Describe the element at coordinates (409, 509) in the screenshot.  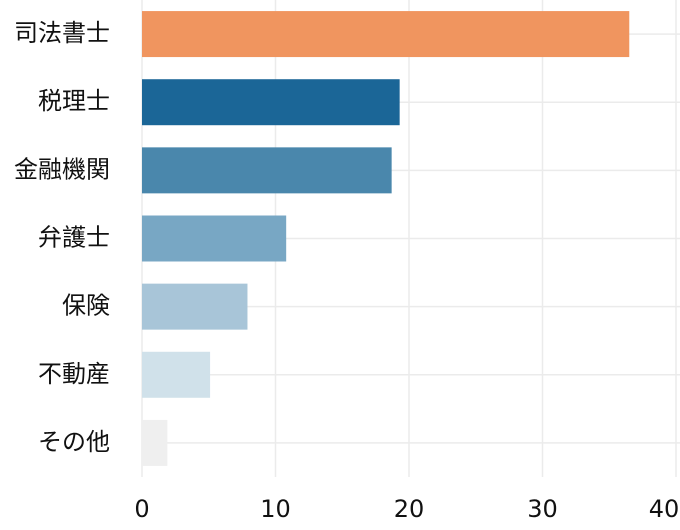
I see `x-tick-label: 20` at that location.